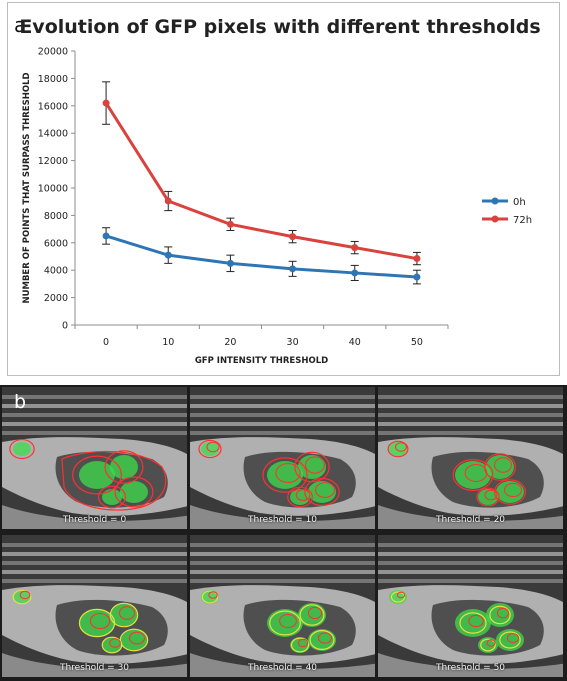 This screenshot has height=681, width=567. I want to click on threshold-tile: Threshold = 0, so click(94, 458).